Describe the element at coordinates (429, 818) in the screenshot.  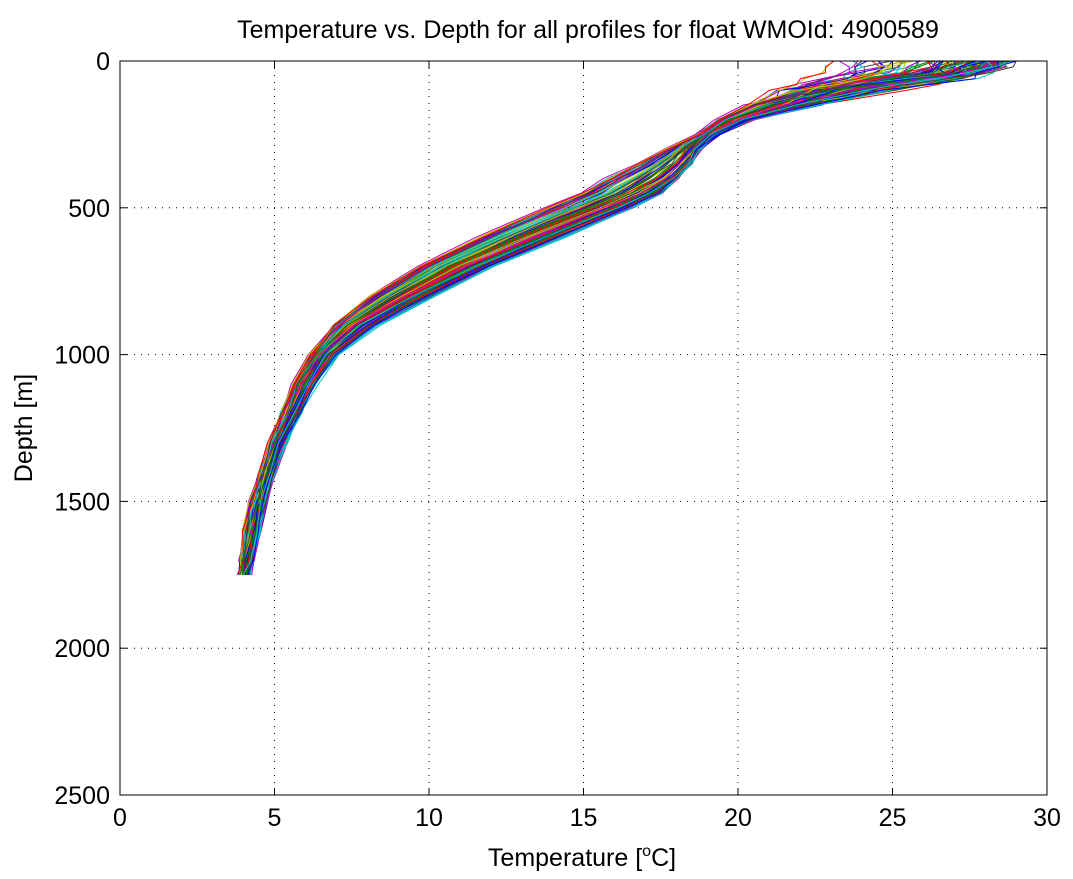
I see `x-tick-label: 10` at that location.